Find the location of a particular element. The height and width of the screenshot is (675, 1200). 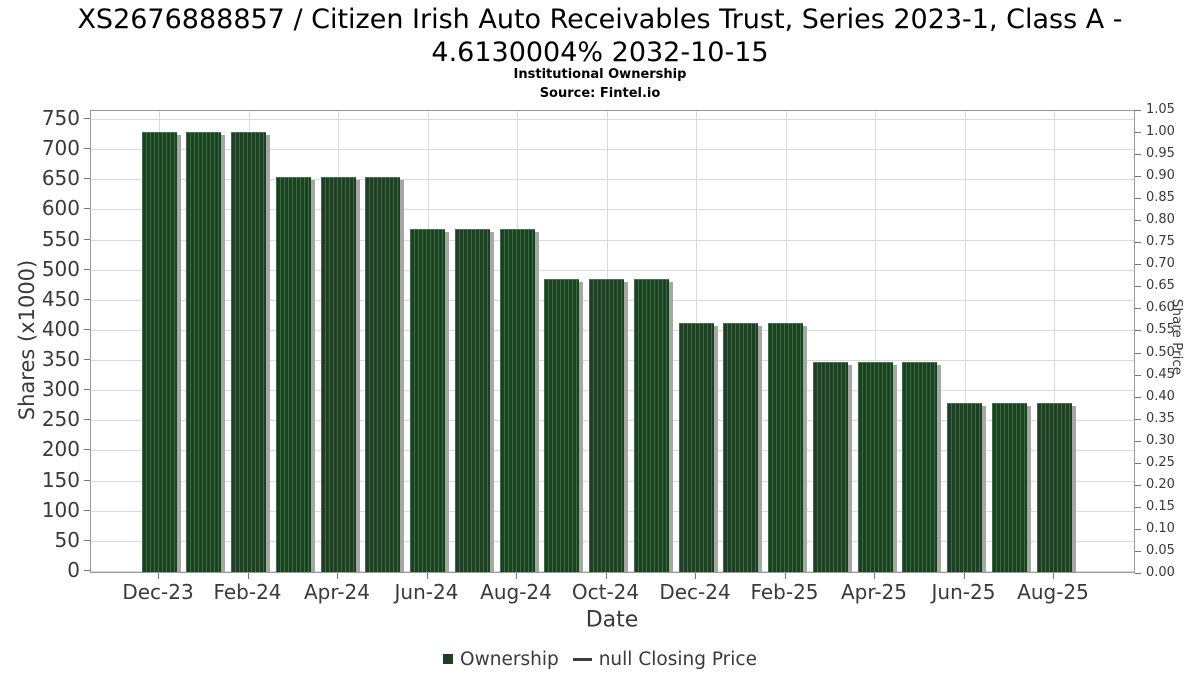

y-tick-label-right: 0.25 is located at coordinates (1160, 462).